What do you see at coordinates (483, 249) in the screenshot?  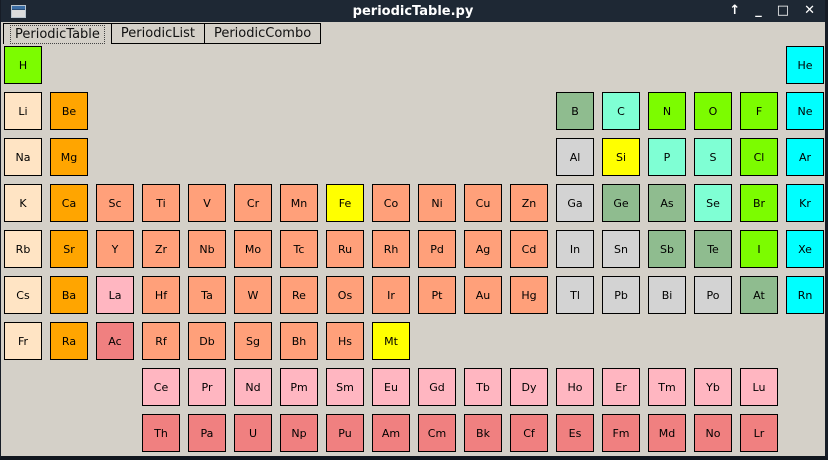 I see `element-button-Ag: Ag` at bounding box center [483, 249].